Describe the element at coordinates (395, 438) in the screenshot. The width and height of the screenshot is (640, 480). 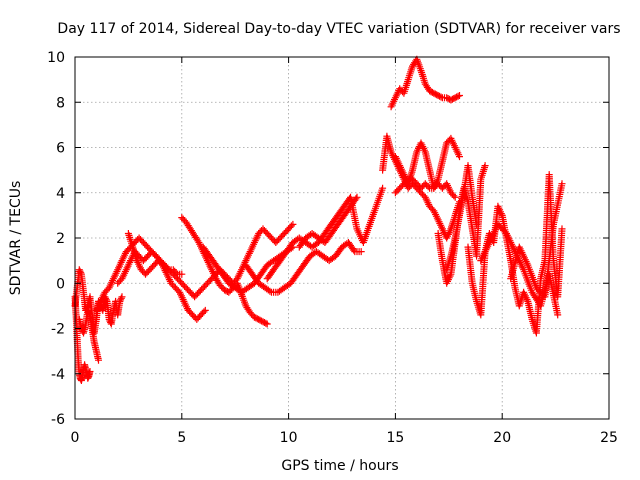
I see `x-tick-label: 15` at that location.